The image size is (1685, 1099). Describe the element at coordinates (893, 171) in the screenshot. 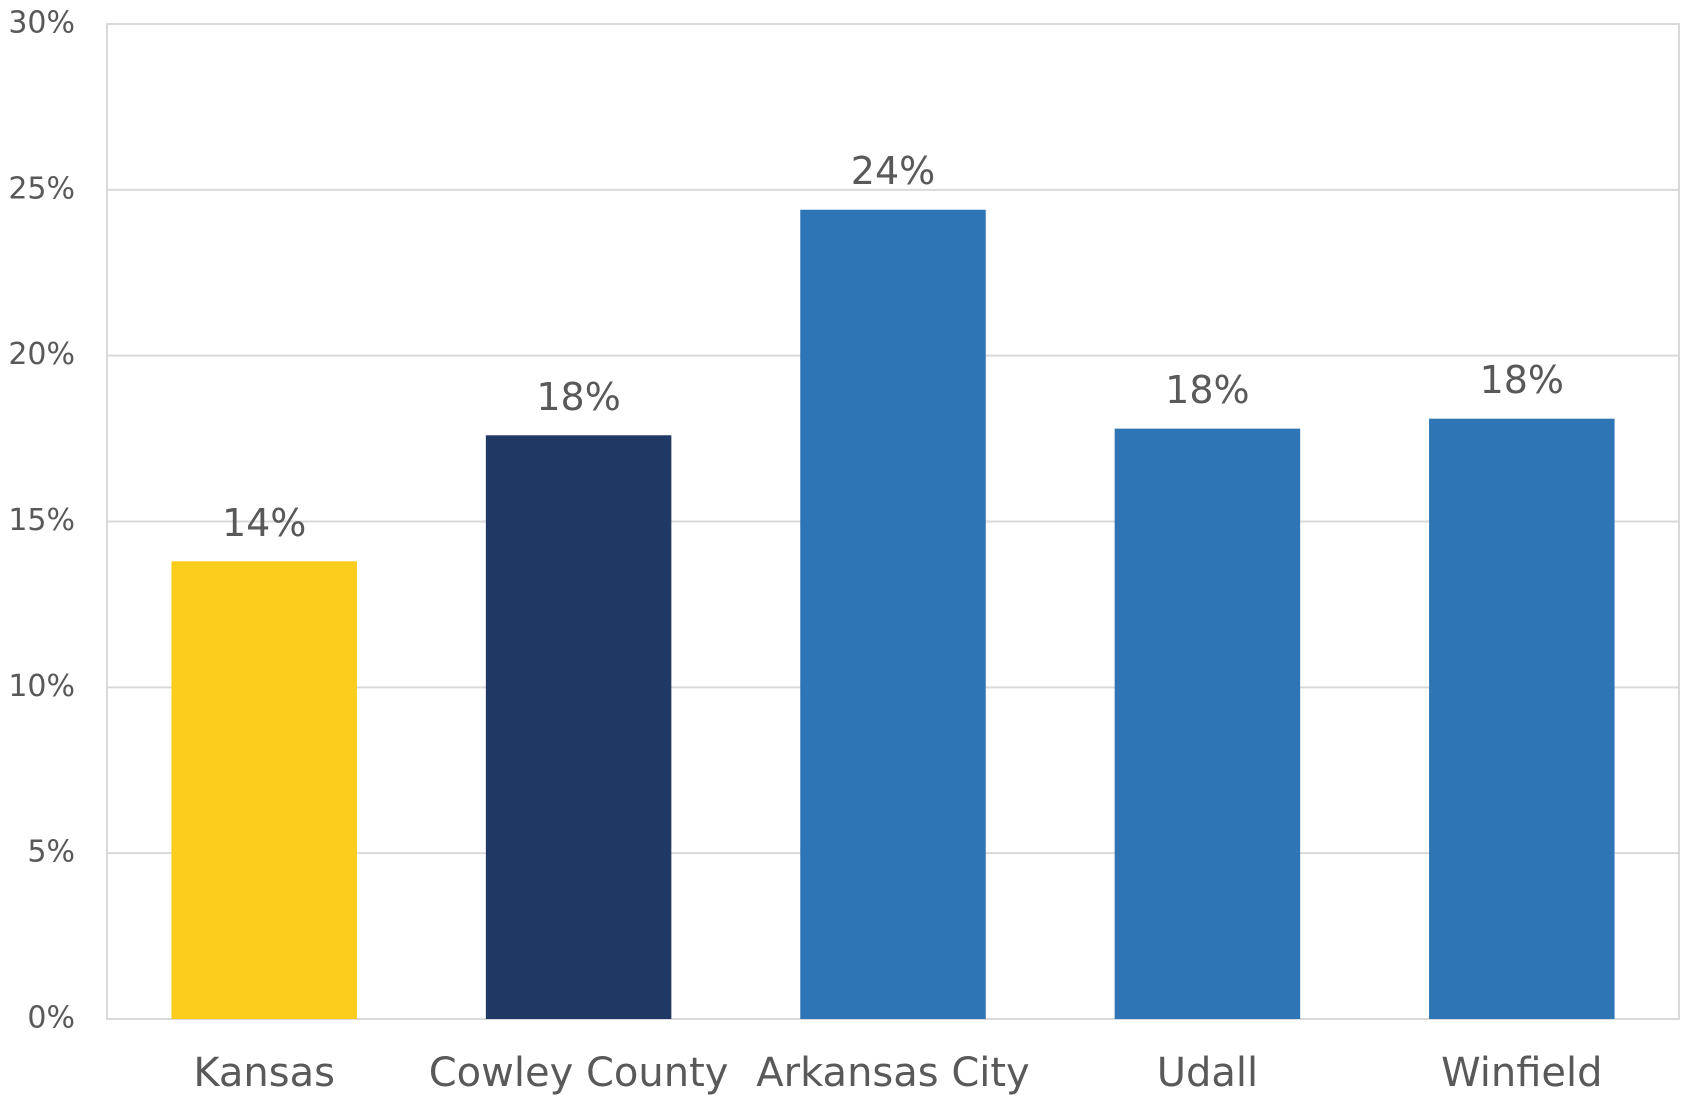

I see `data-label: 24%` at that location.